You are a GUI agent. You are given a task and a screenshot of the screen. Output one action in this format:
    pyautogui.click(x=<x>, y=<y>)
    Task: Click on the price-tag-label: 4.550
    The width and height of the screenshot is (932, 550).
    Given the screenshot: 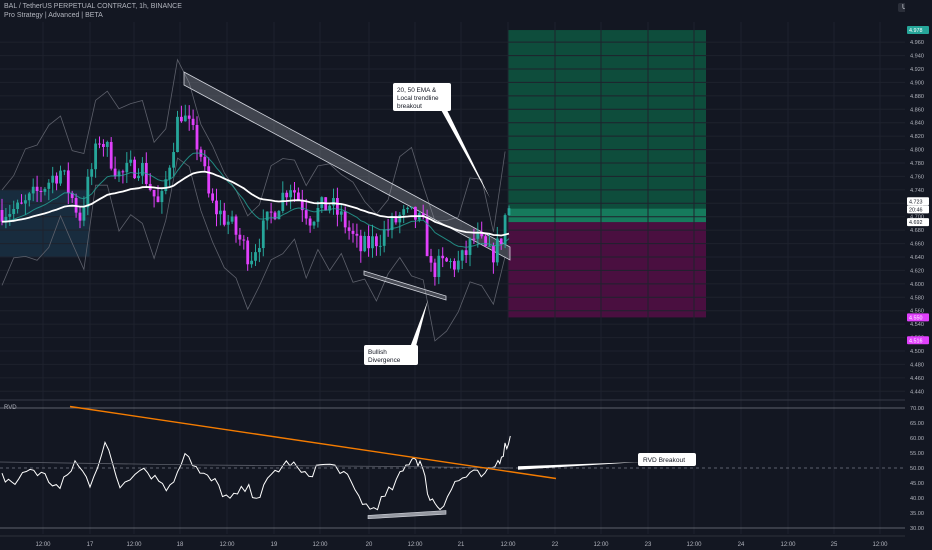 What is the action you would take?
    pyautogui.click(x=916, y=318)
    